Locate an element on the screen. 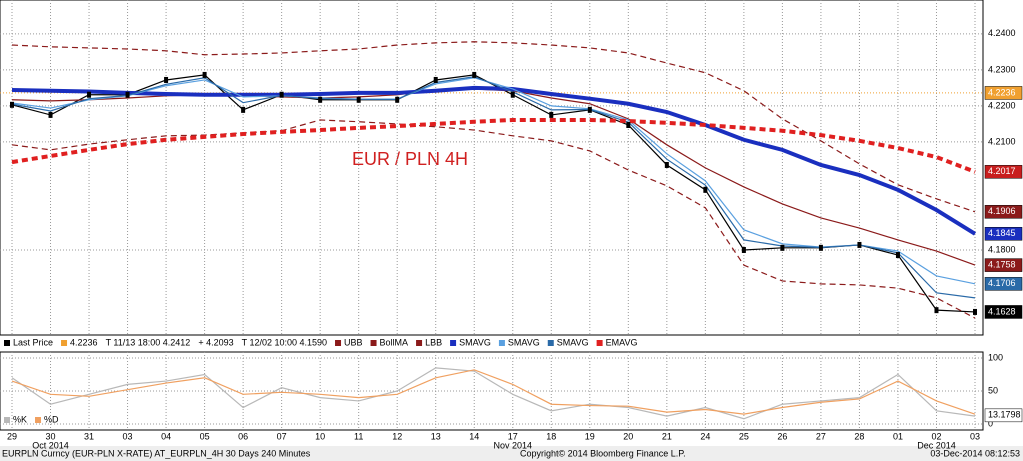  y-tick-label: 0 is located at coordinates (990, 423).